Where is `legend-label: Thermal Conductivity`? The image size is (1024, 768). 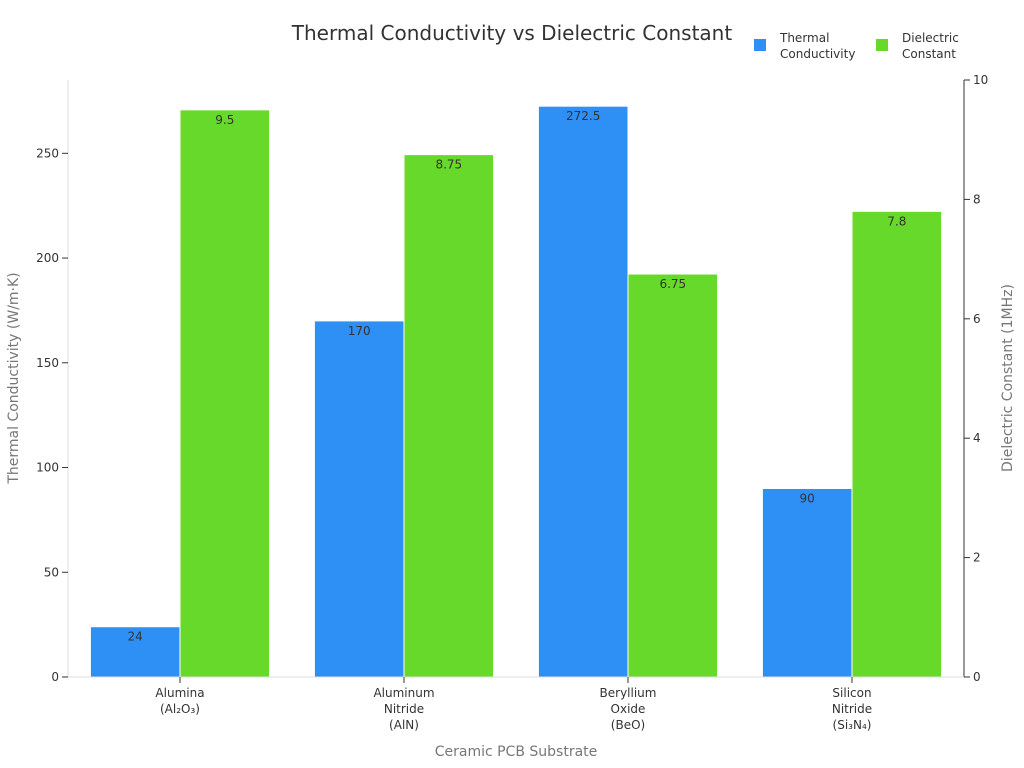 legend-label: Thermal Conductivity is located at coordinates (817, 46).